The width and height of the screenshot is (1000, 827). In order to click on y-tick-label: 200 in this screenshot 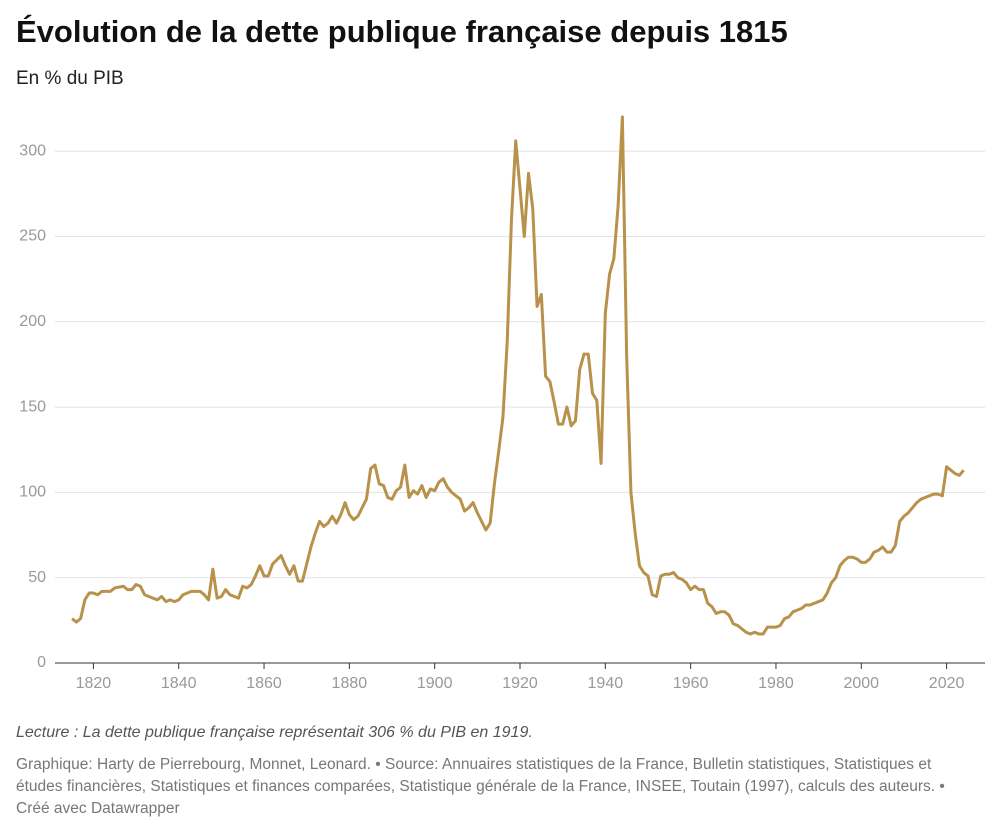, I will do `click(32, 321)`.